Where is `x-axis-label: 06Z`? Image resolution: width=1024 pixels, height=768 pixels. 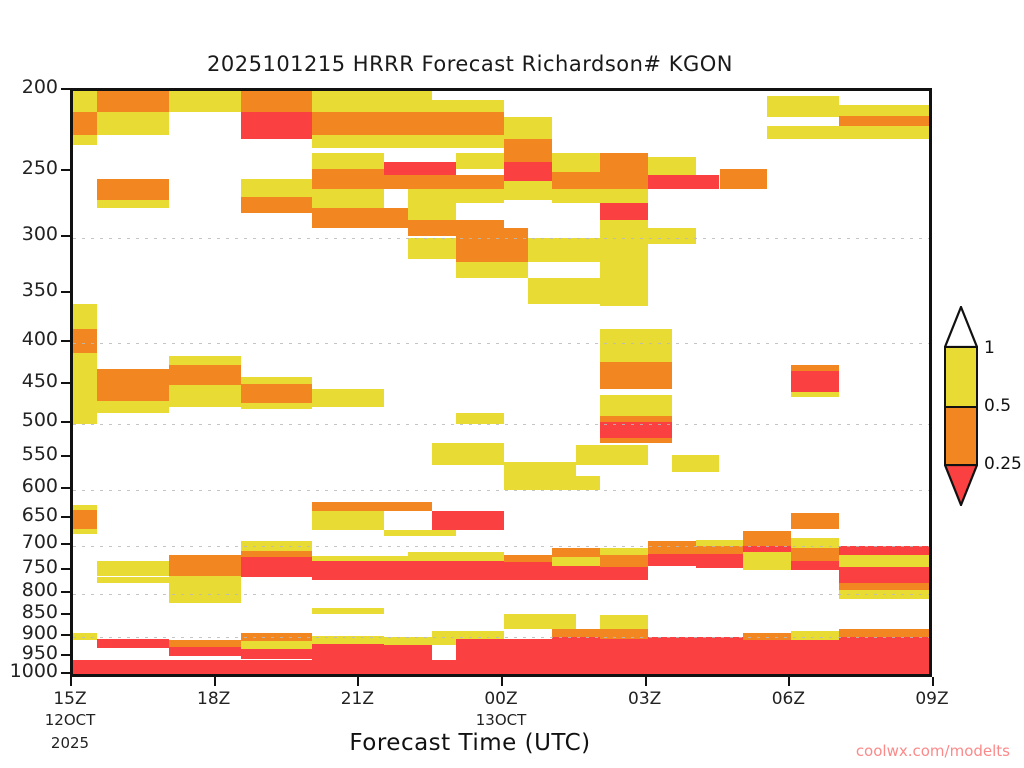
x-axis-label: 06Z is located at coordinates (788, 699).